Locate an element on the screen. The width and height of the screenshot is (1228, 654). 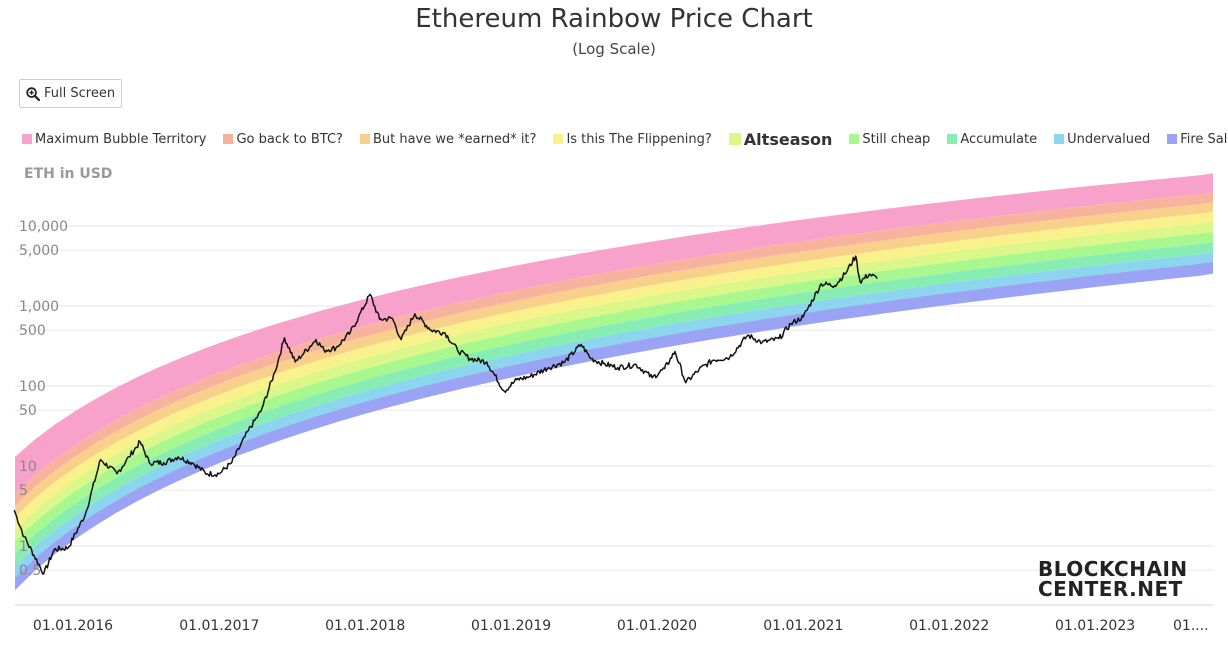
y-tick-label: 10,000 is located at coordinates (43, 227).